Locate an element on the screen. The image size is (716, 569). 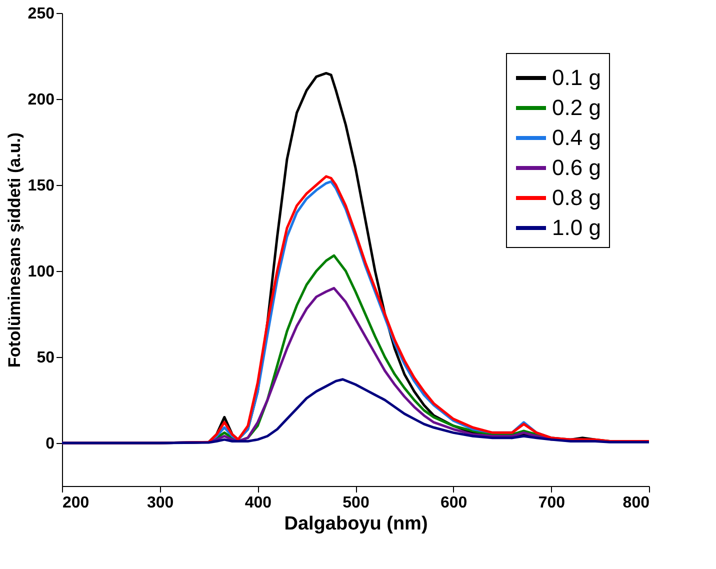
y-tick-label: 200 is located at coordinates (41, 100).